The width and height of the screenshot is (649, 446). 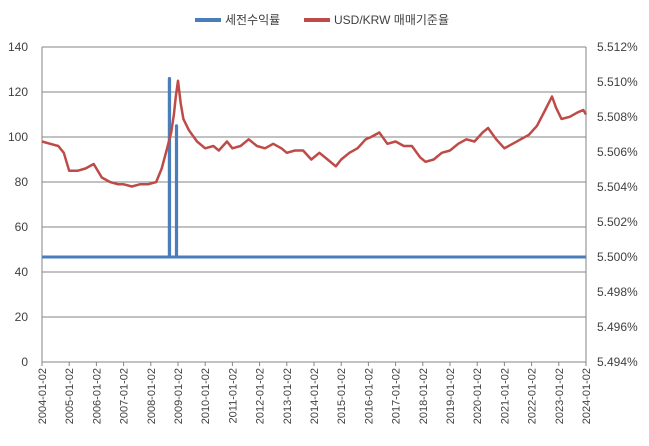 What do you see at coordinates (617, 82) in the screenshot?
I see `y-right-tick-label: 5.510%` at bounding box center [617, 82].